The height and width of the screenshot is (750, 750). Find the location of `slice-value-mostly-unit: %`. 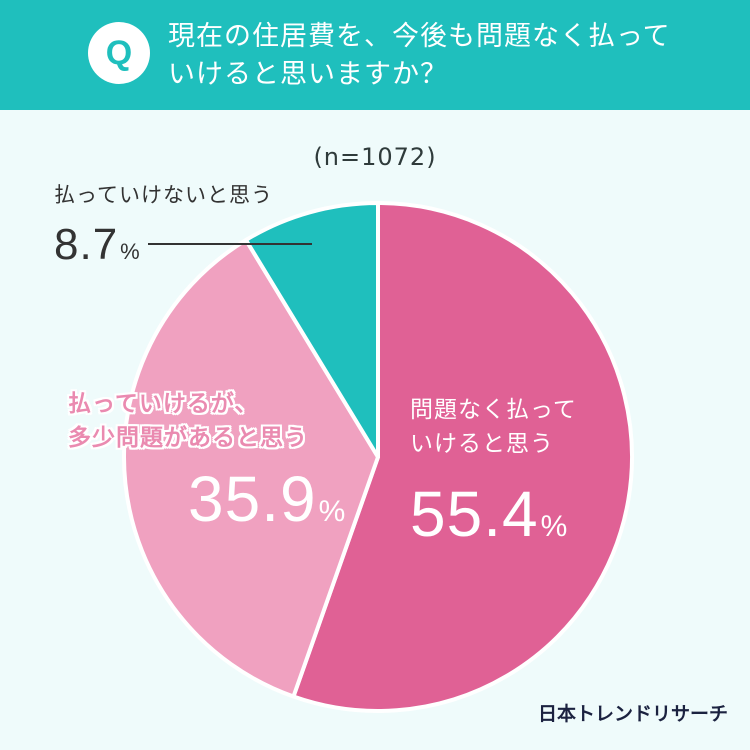

slice-value-mostly-unit: % is located at coordinates (332, 511).